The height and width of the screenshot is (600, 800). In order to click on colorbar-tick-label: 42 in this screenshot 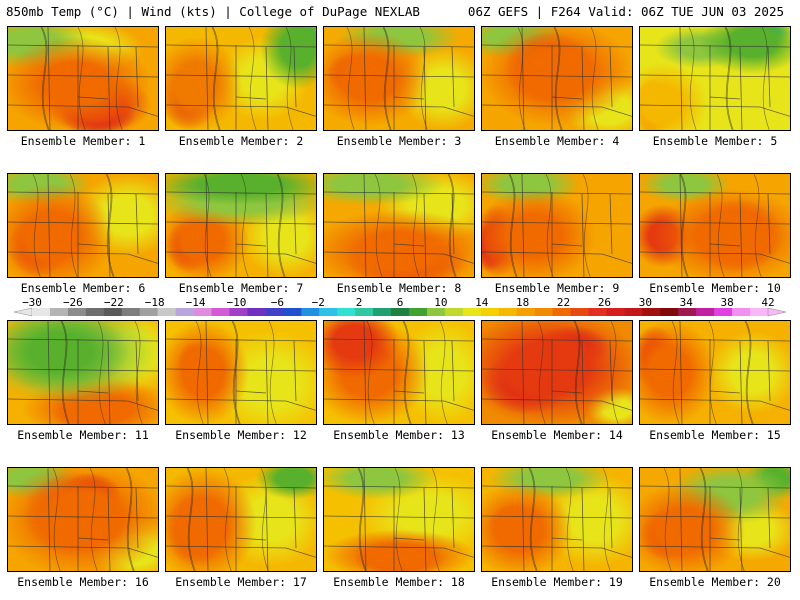, I will do `click(767, 302)`.